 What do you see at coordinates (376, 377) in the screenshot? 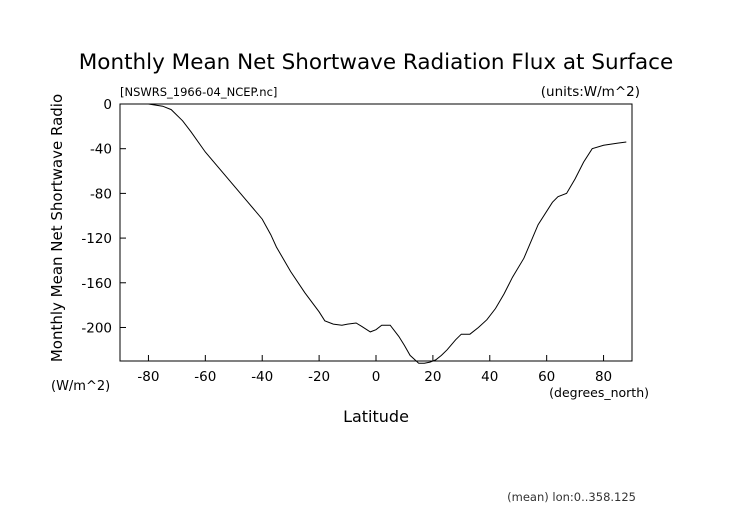
I see `x-tick-label: 0` at bounding box center [376, 377].